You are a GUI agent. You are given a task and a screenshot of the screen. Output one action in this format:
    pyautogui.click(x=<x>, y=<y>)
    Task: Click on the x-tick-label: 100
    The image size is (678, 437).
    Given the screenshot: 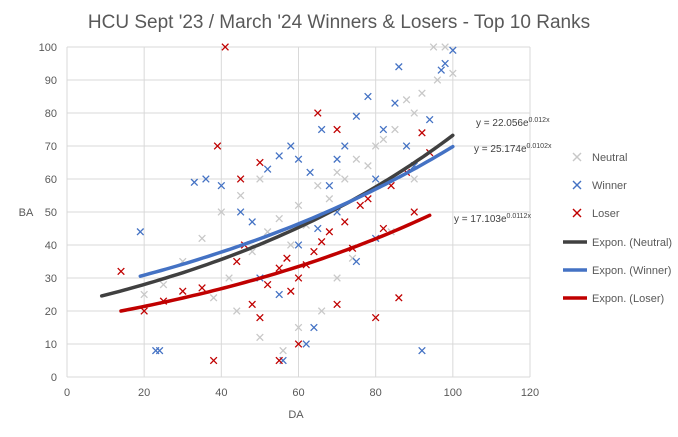 What is the action you would take?
    pyautogui.click(x=453, y=393)
    